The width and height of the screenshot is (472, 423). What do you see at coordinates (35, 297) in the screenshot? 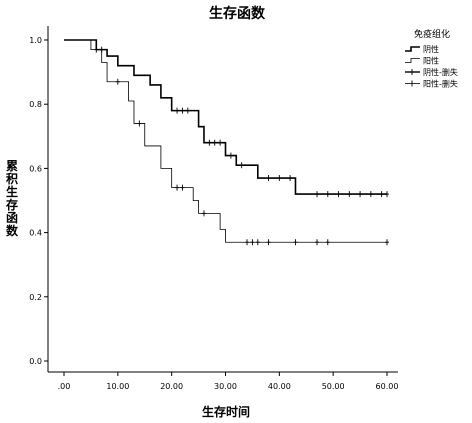
I see `y-tick-label: 0.2` at bounding box center [35, 297].